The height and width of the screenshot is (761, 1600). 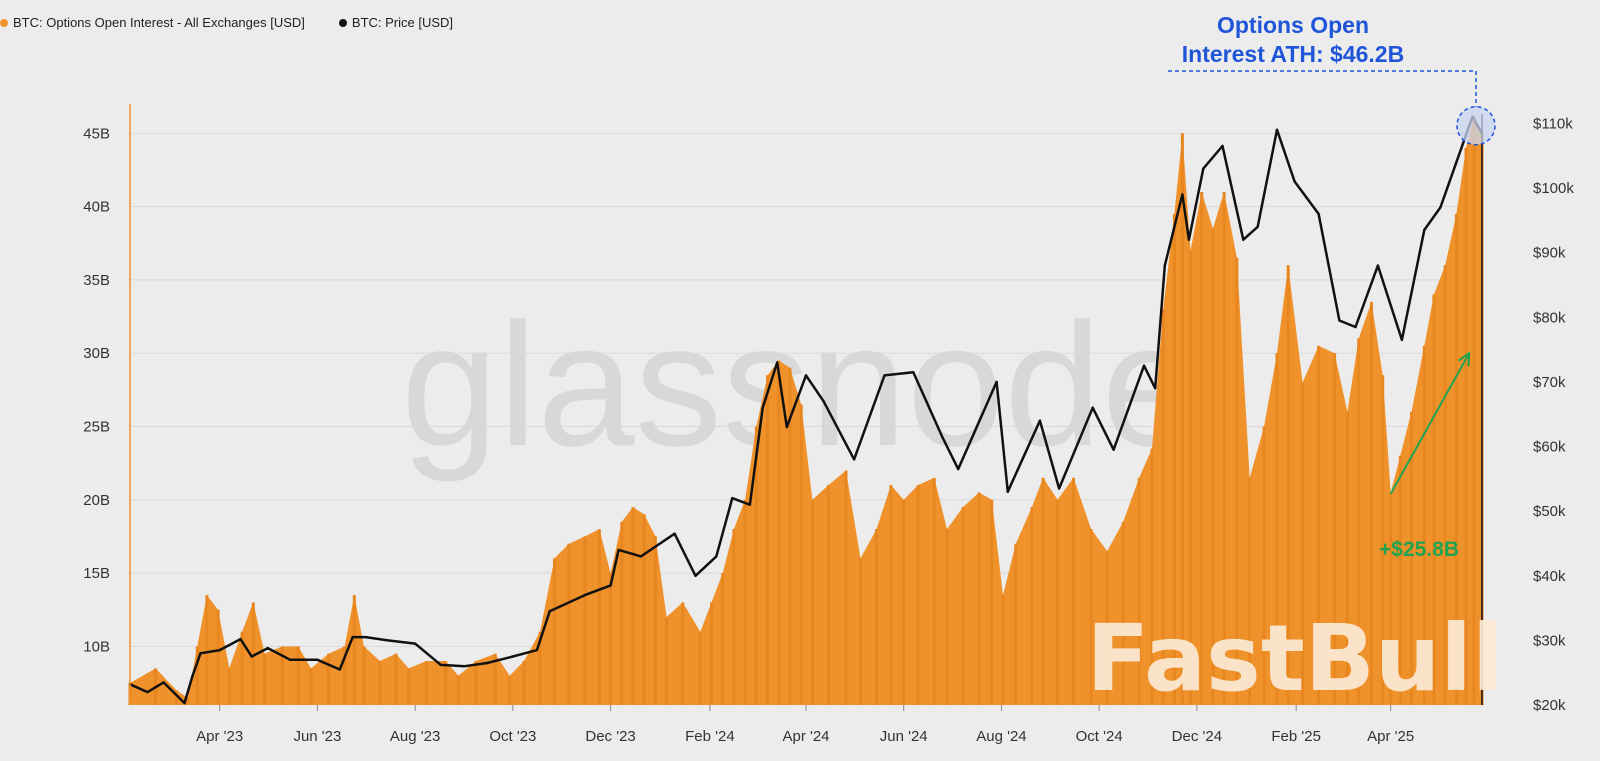 What do you see at coordinates (96, 646) in the screenshot?
I see `left-tick-label: 10B` at bounding box center [96, 646].